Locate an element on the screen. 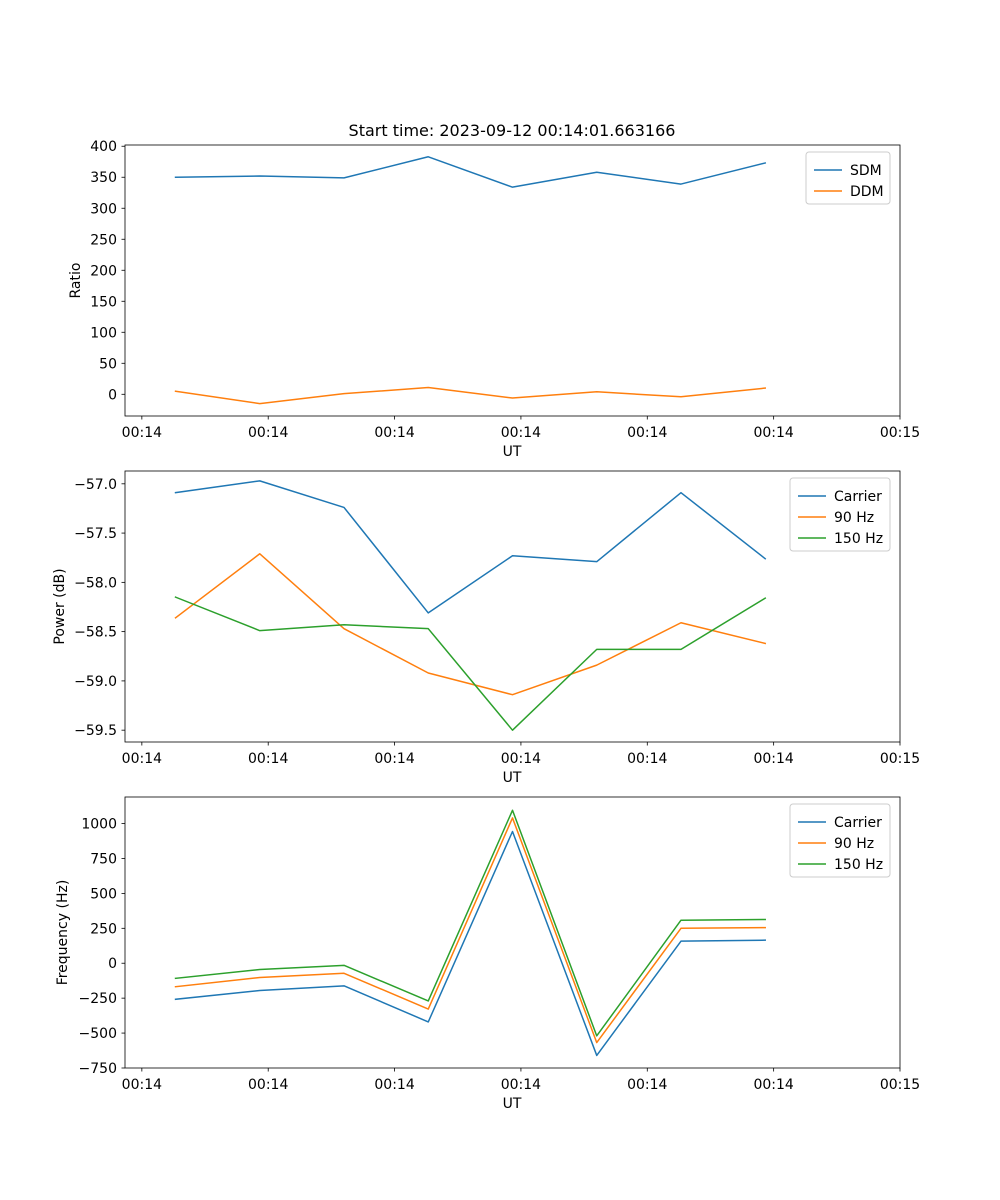 This screenshot has height=1200, width=1000. panel-2-series-line-90-hz is located at coordinates (470, 930).